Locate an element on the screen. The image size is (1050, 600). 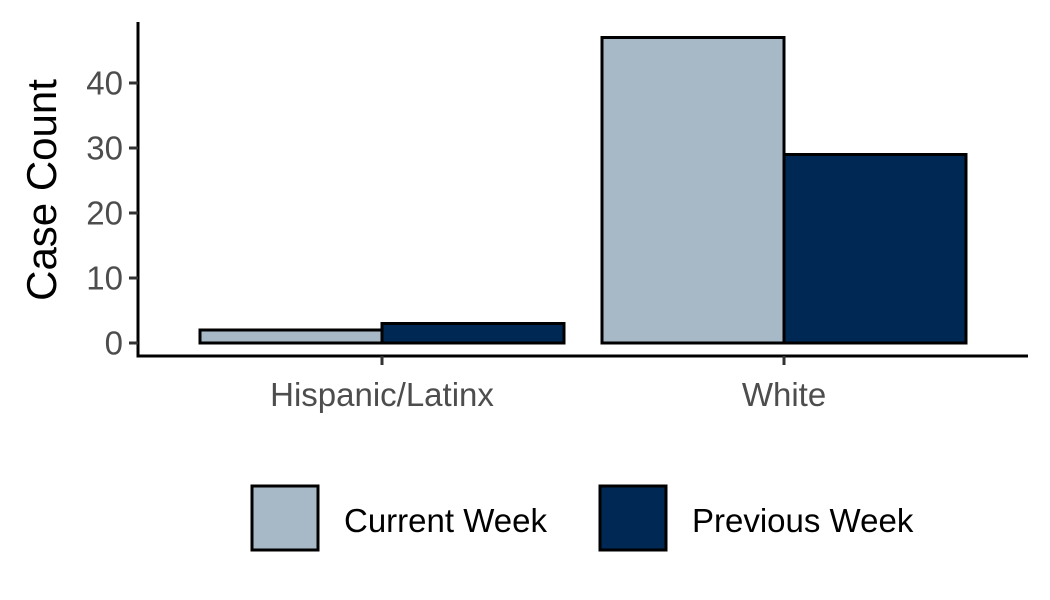
legend-label-previous-week: Previous Week is located at coordinates (803, 520).